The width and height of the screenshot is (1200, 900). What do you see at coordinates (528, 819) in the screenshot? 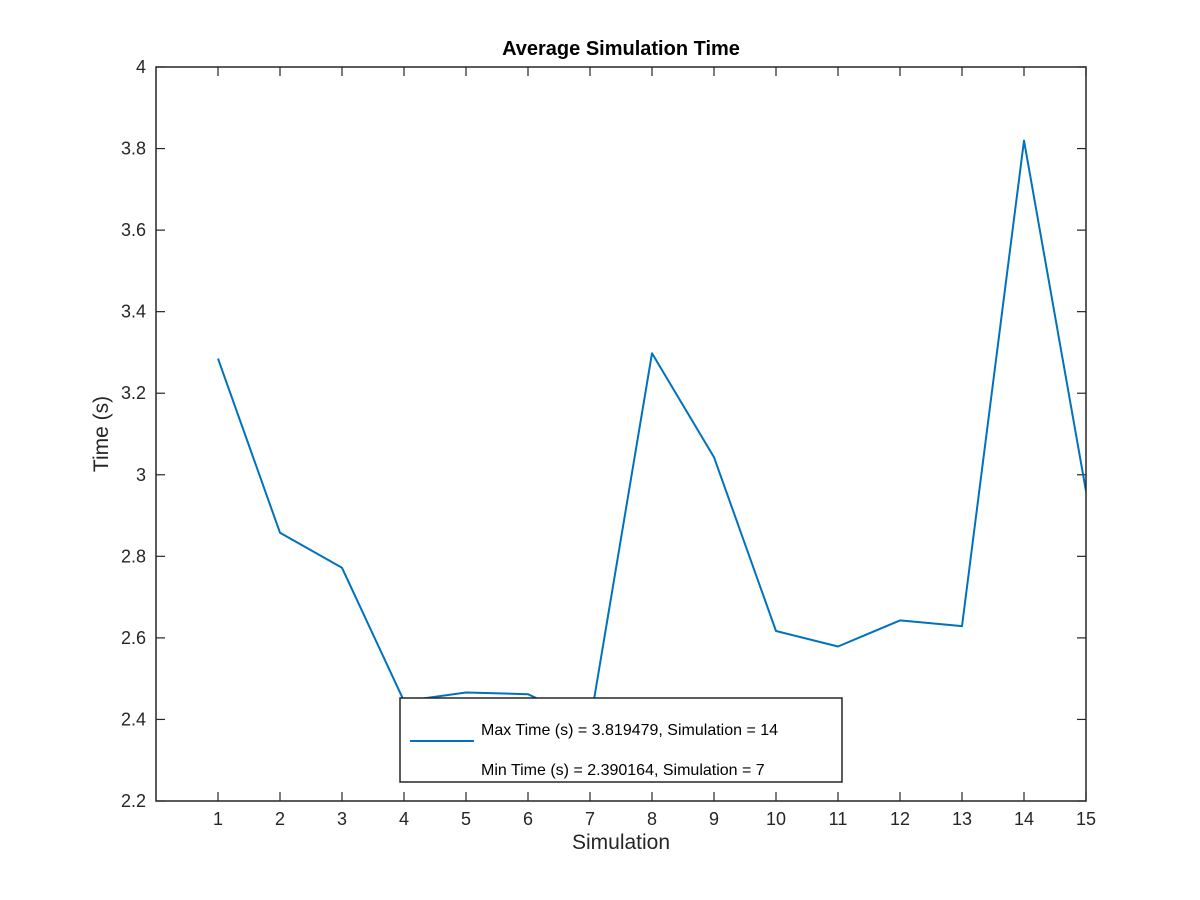
I see `x-tick-label: 6` at bounding box center [528, 819].